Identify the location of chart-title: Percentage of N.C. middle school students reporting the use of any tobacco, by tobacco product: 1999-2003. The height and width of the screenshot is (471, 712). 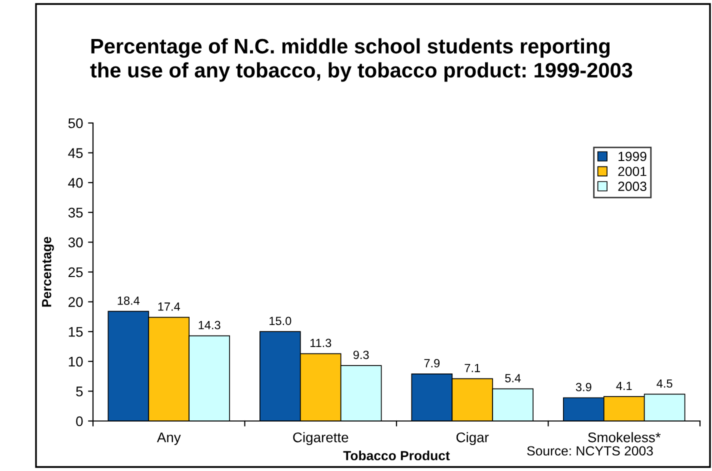
(361, 60).